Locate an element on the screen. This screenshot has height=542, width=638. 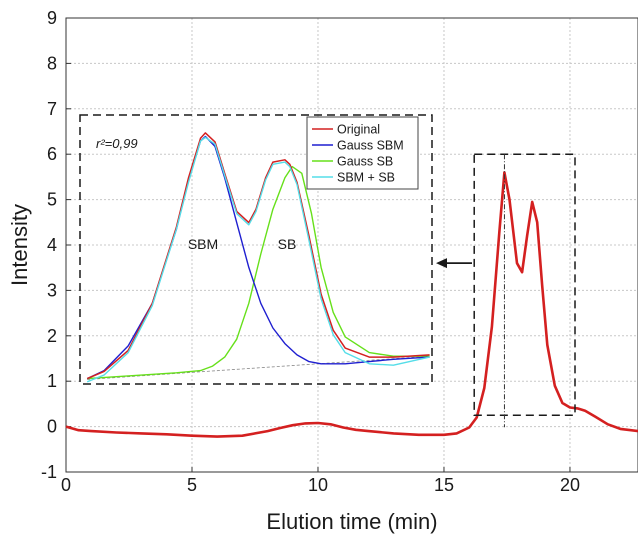
x-tick-label: 0 is located at coordinates (66, 485).